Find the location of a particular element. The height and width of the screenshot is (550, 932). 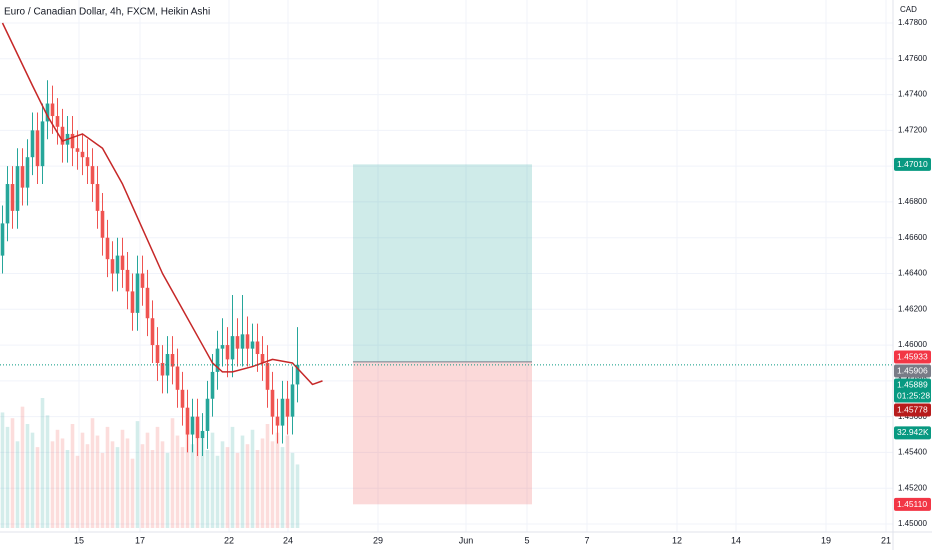

price-tag-label: 1.45778 is located at coordinates (912, 410).